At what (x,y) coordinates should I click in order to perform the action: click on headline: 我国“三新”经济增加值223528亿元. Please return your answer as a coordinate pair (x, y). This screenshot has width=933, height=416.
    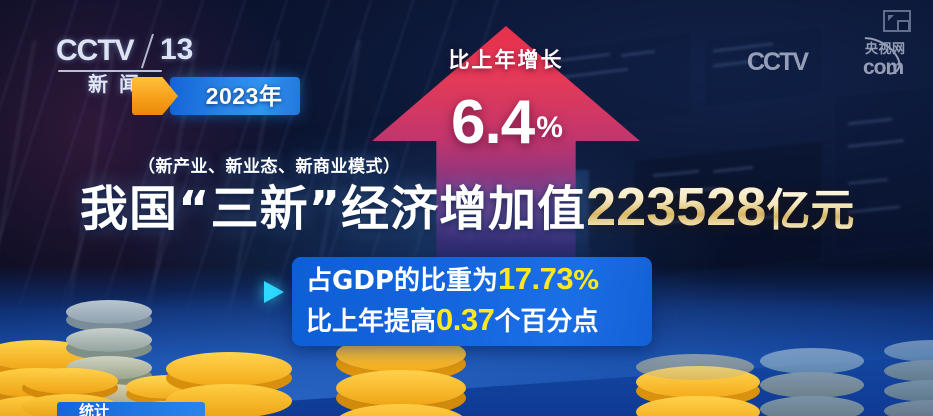
    Looking at the image, I should click on (467, 209).